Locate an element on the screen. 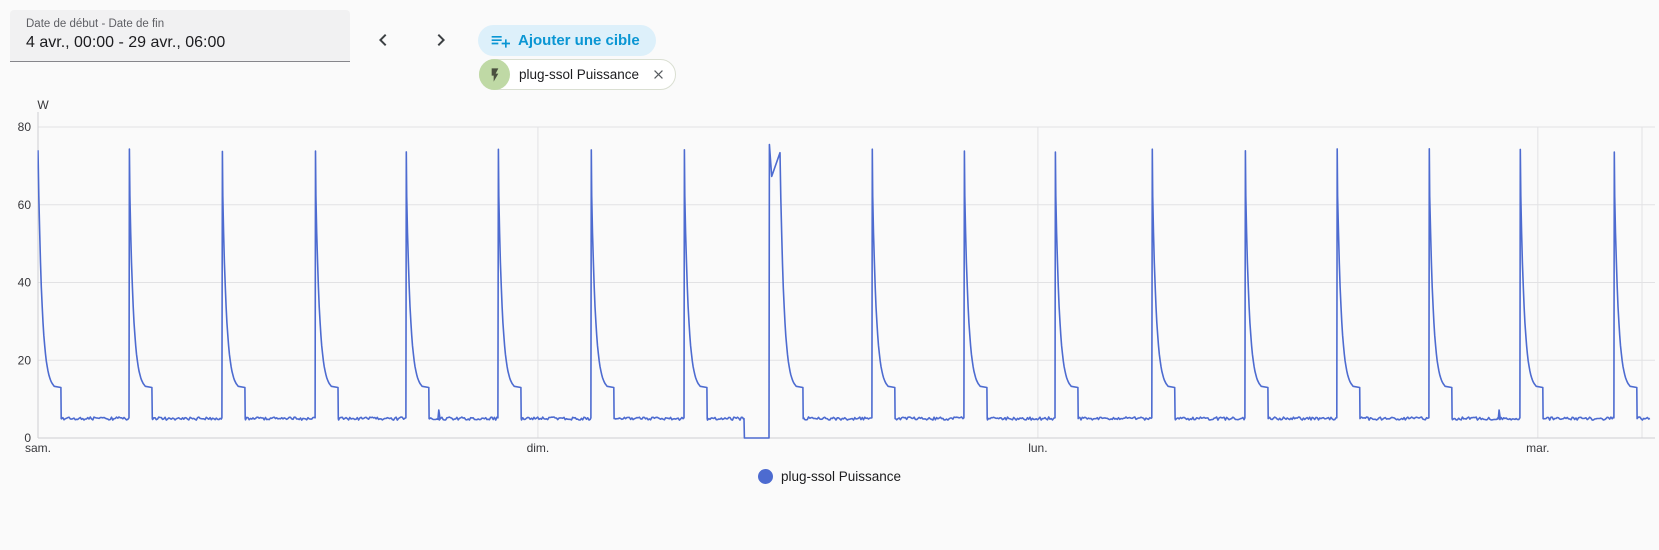 The width and height of the screenshot is (1659, 550). y-tick-label: 80 is located at coordinates (25, 127).